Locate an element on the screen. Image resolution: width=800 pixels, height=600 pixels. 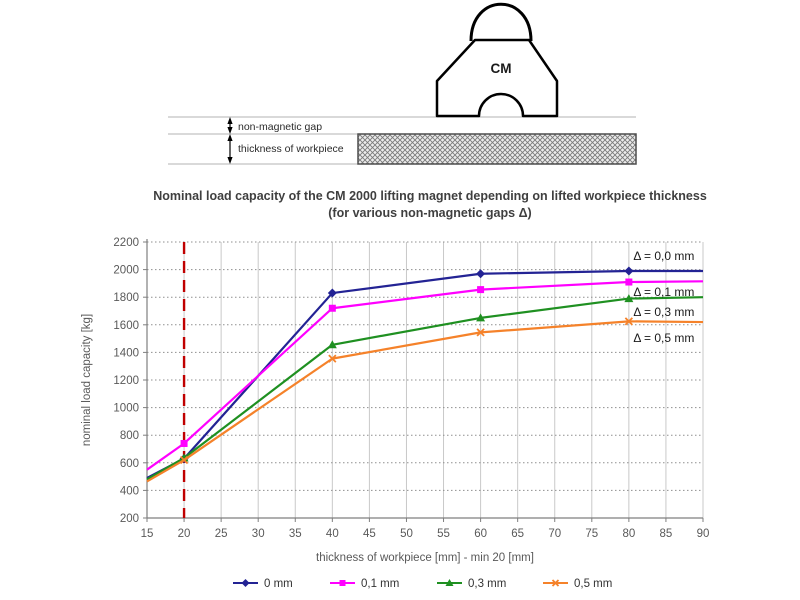
x-axis-ticks: 15 20 25 30 35 40 45 50 55 60 65 70 75 80 85 90 is located at coordinates (425, 529).